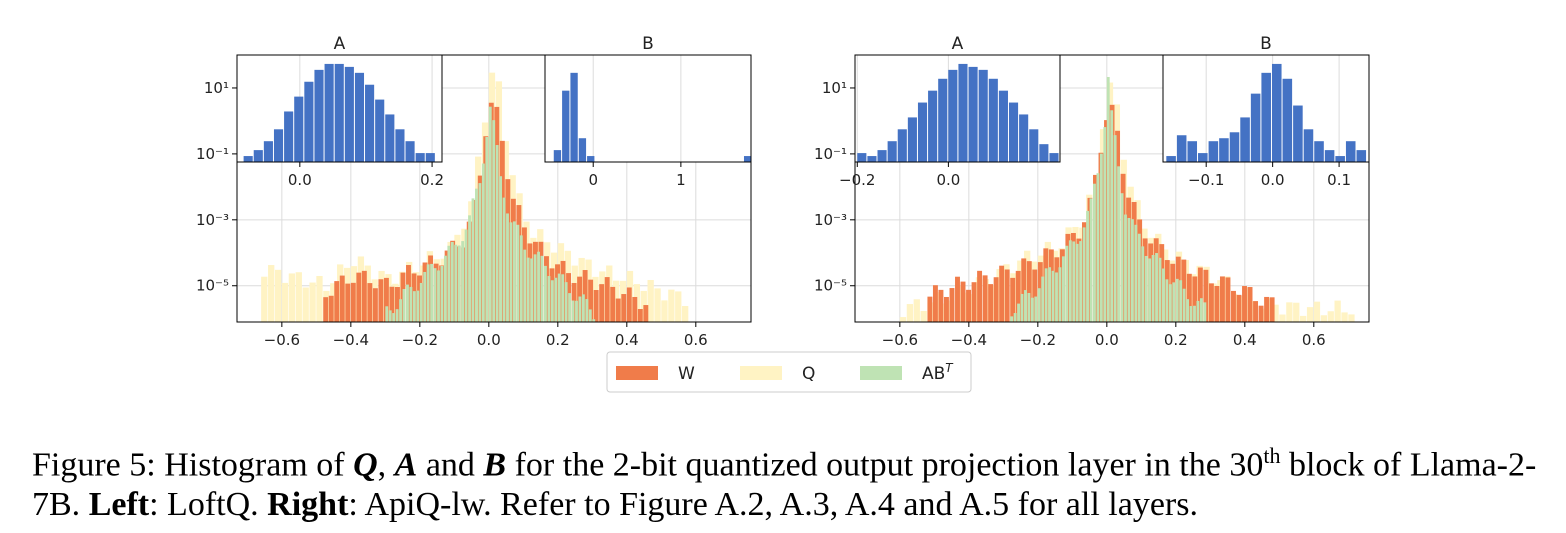  Describe the element at coordinates (1272, 455) in the screenshot. I see `caption-th: th` at that location.